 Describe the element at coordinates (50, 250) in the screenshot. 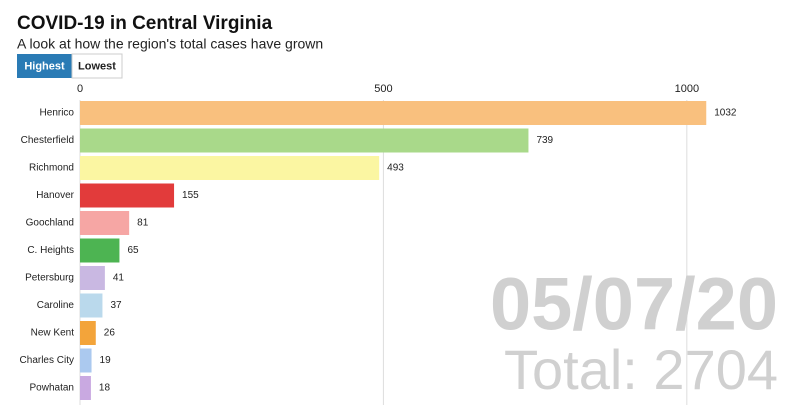

I see `category-label: C. Heights` at that location.